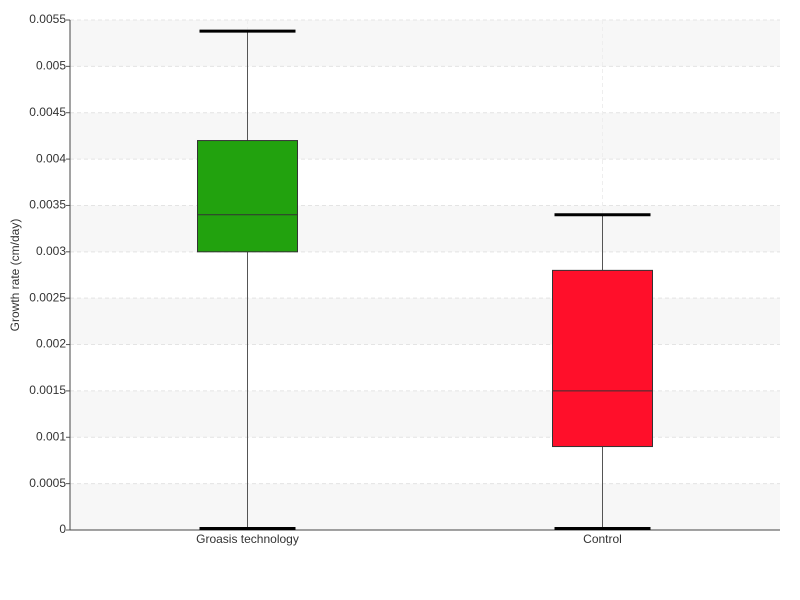 This screenshot has height=600, width=800. What do you see at coordinates (47, 390) in the screenshot?
I see `y-tick-label: 0.0015` at bounding box center [47, 390].